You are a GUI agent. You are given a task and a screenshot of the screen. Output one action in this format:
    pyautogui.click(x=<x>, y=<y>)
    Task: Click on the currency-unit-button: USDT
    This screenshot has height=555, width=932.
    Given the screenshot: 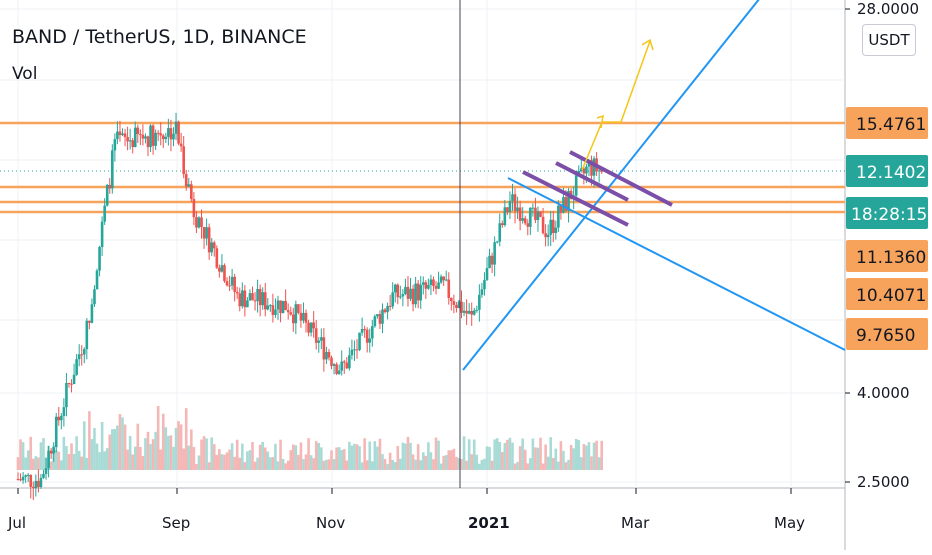 What is the action you would take?
    pyautogui.click(x=889, y=40)
    